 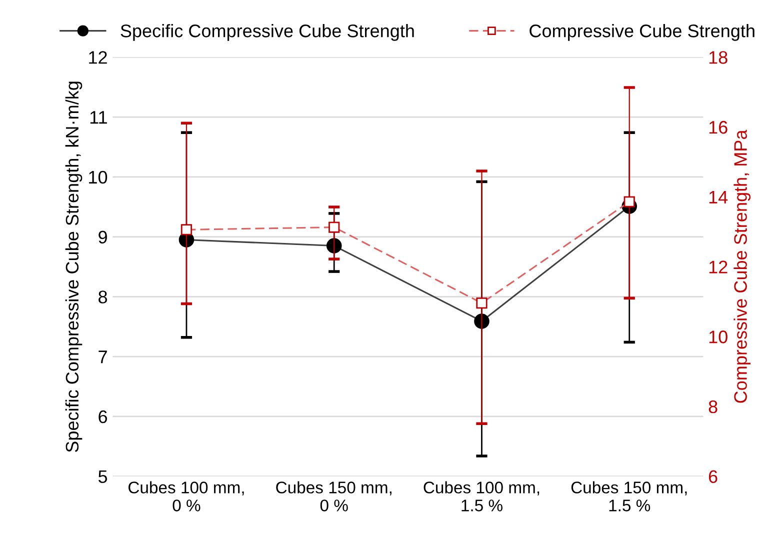 I want to click on y-tick-label: 12, so click(x=98, y=57).